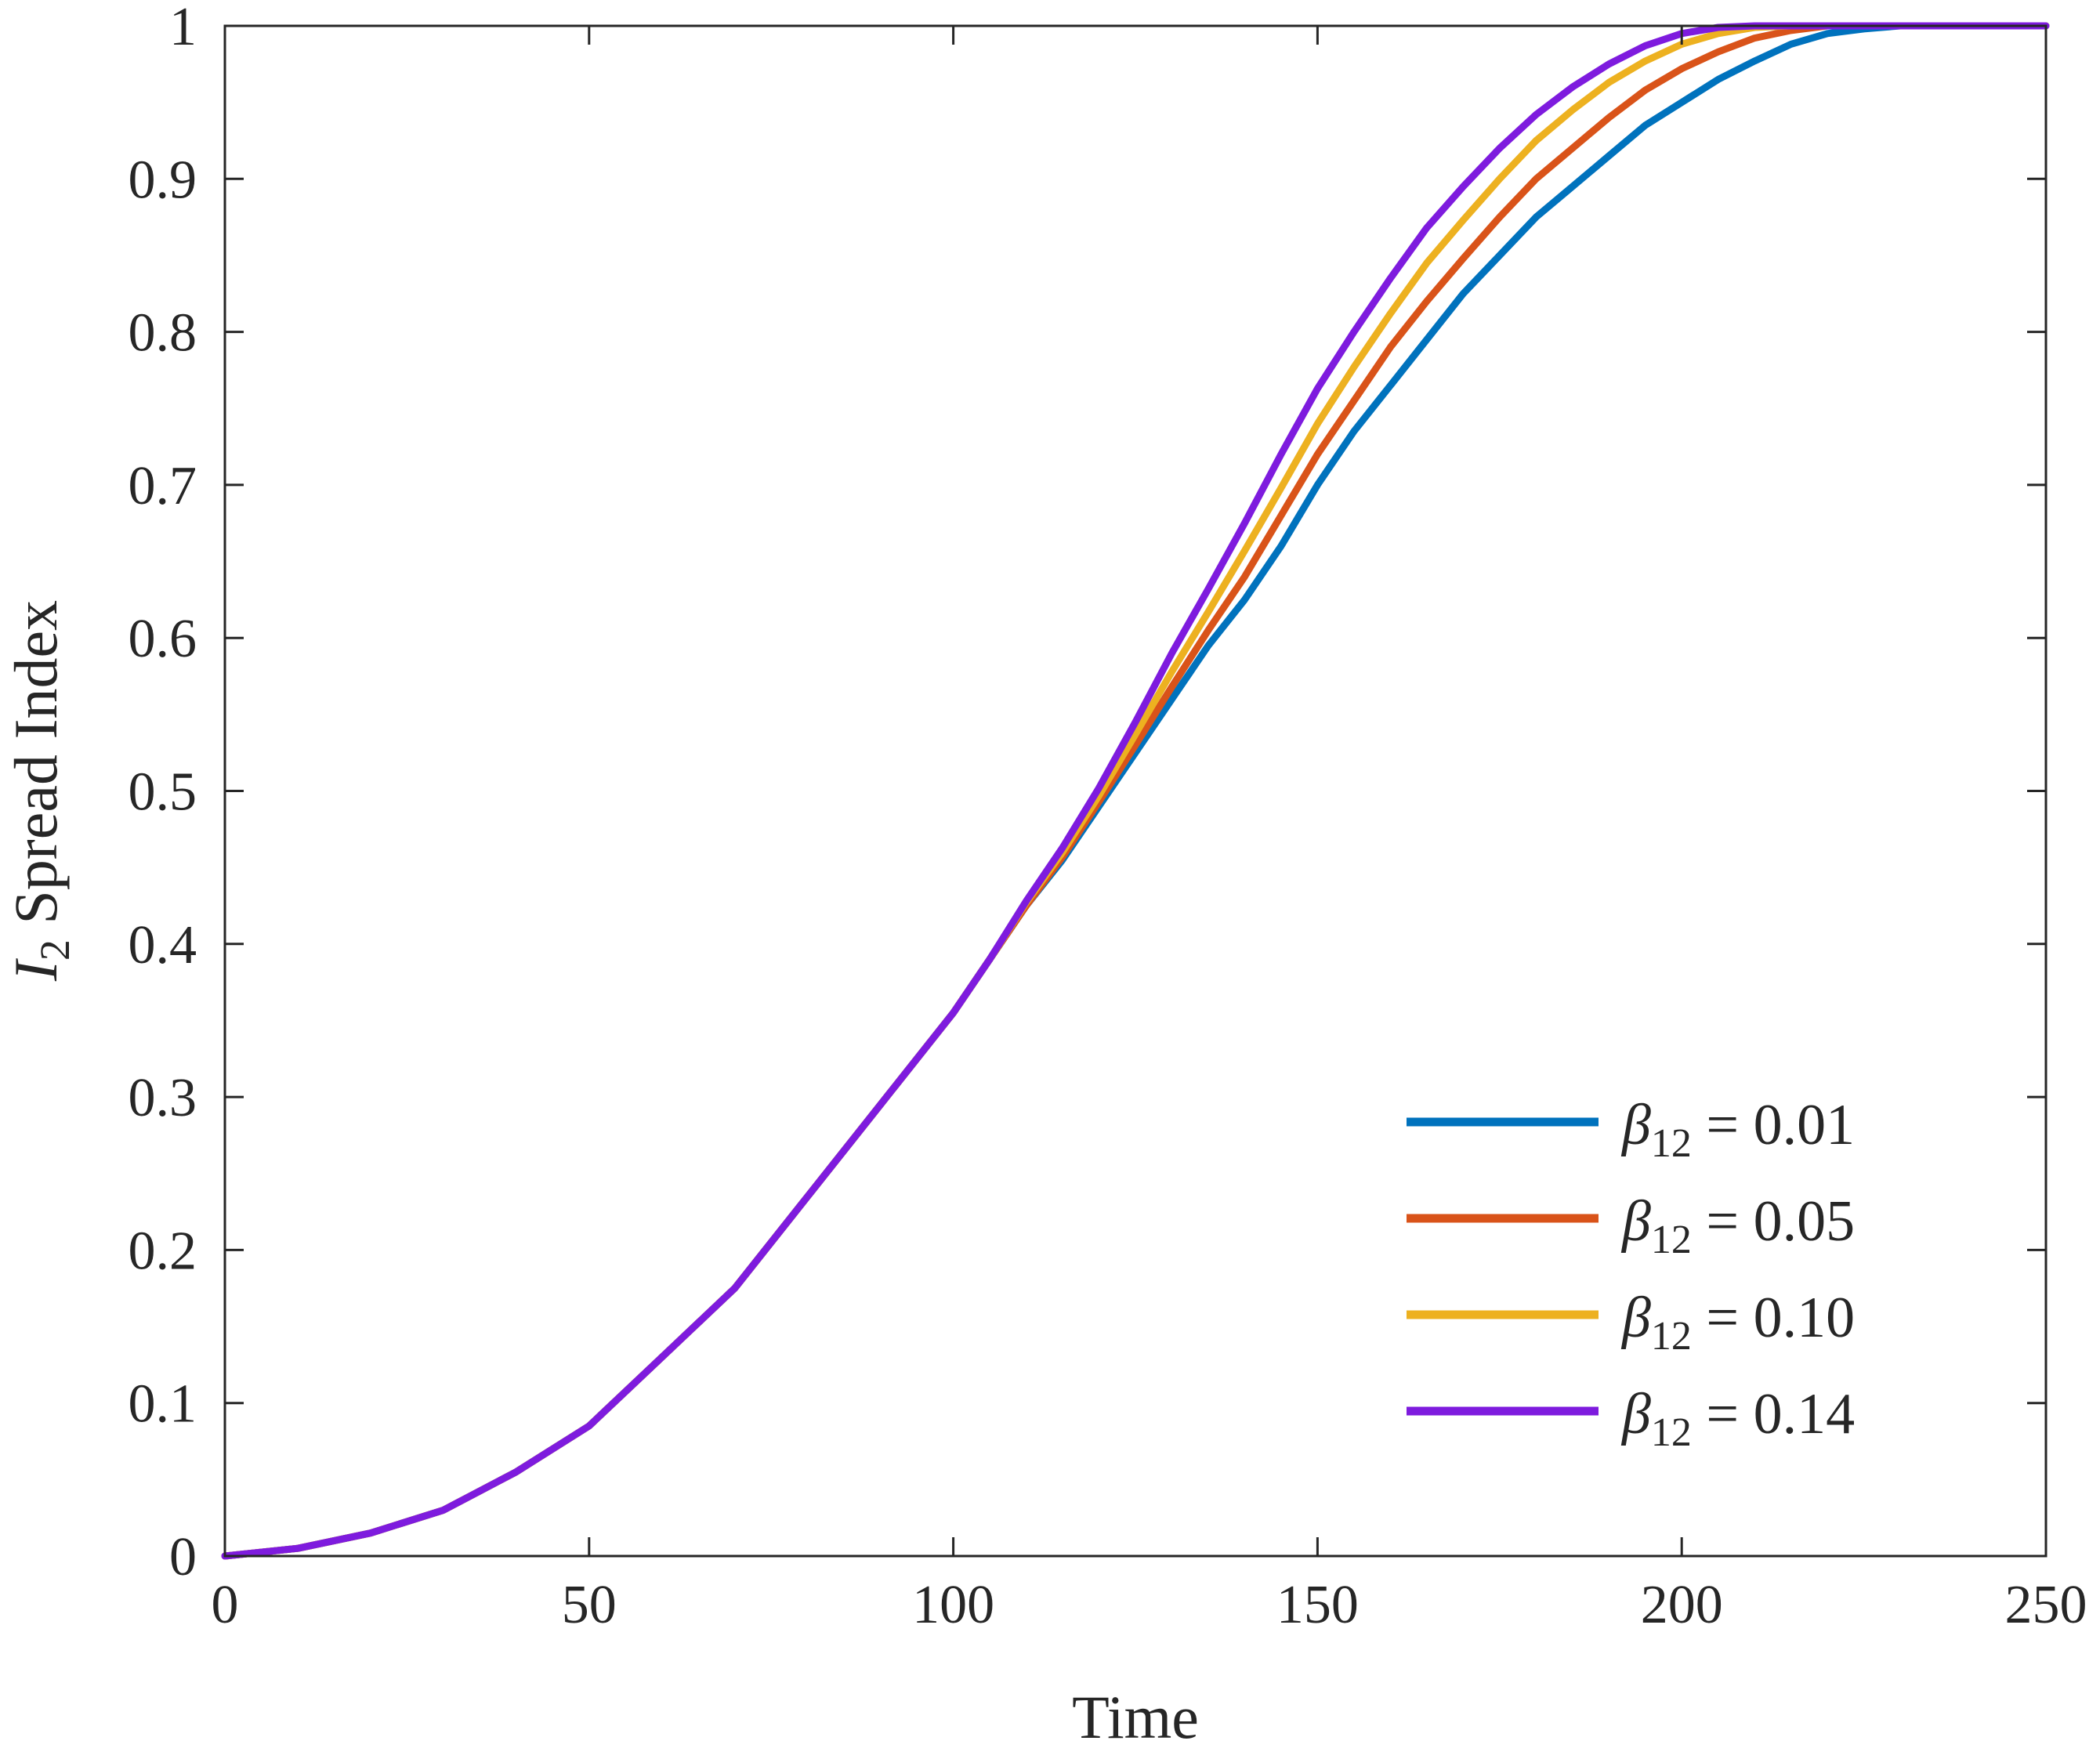 The image size is (2100, 1748). What do you see at coordinates (183, 1557) in the screenshot?
I see `y-tick-label: 0` at bounding box center [183, 1557].